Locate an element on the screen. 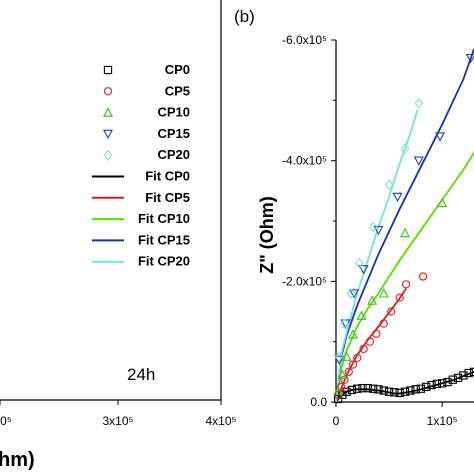 The width and height of the screenshot is (474, 474). legend-label: CP10 is located at coordinates (173, 112).